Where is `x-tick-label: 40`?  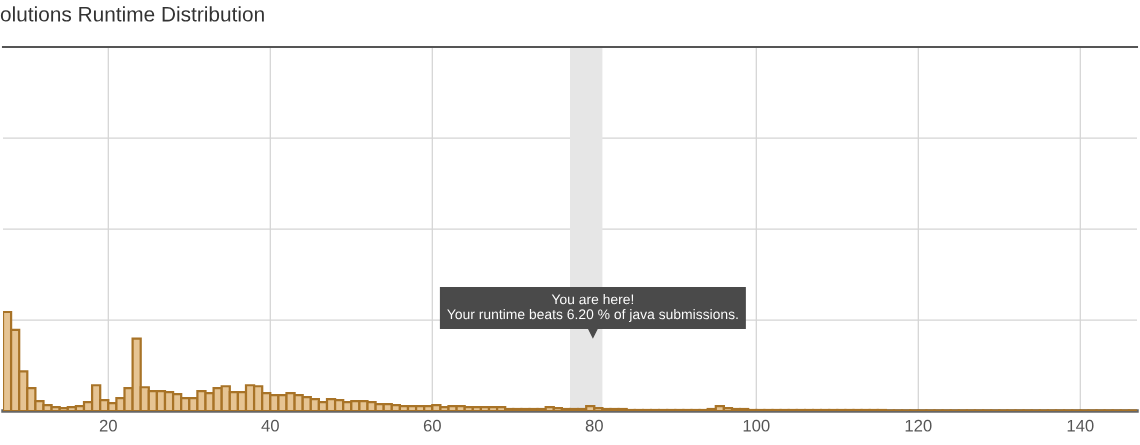 x-tick-label: 40 is located at coordinates (270, 425).